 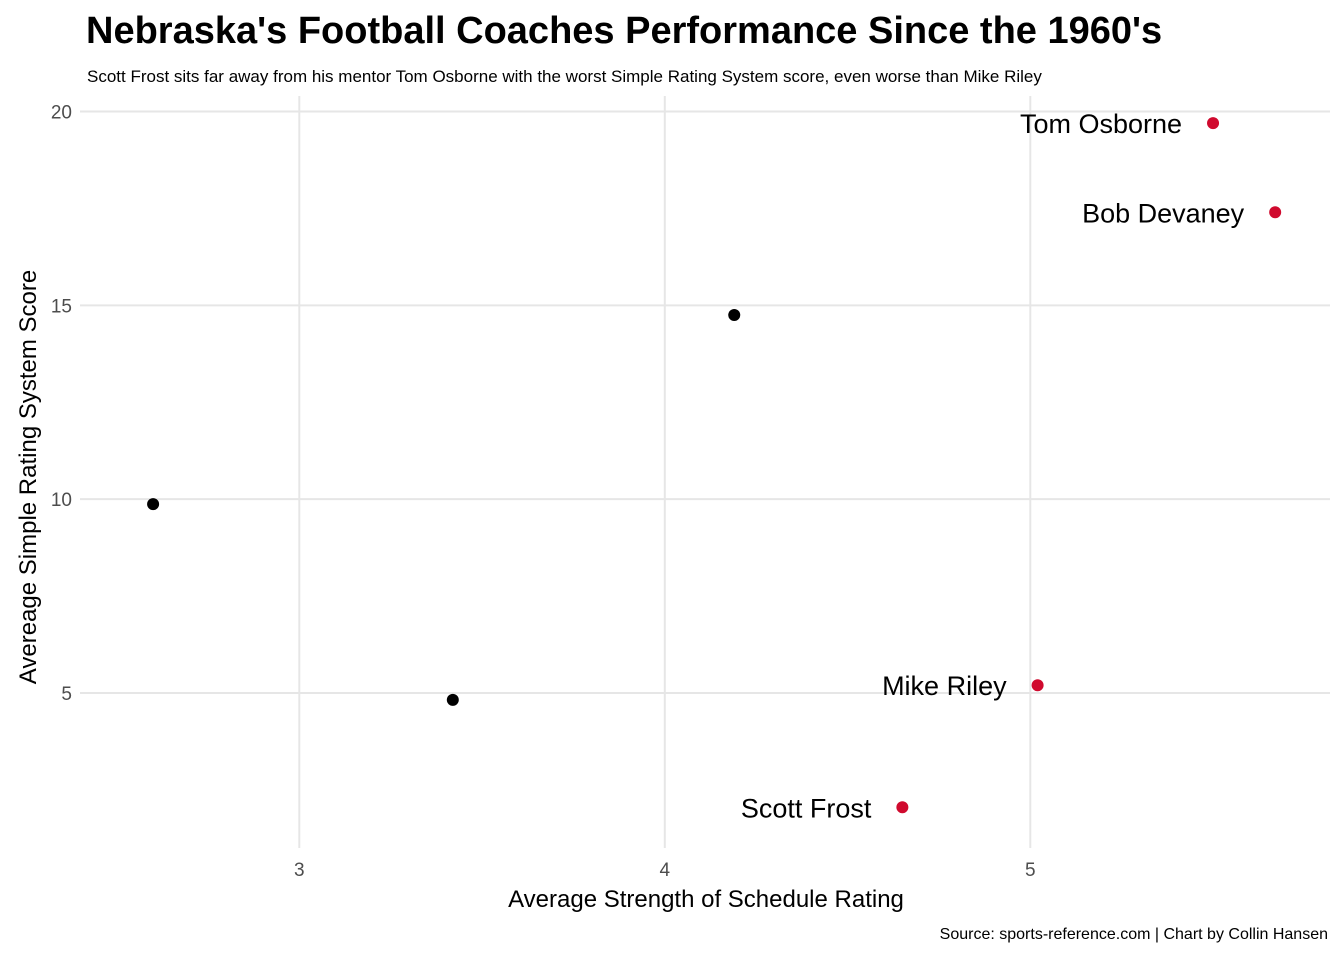 What do you see at coordinates (665, 870) in the screenshot?
I see `x-tick-label: 4` at bounding box center [665, 870].